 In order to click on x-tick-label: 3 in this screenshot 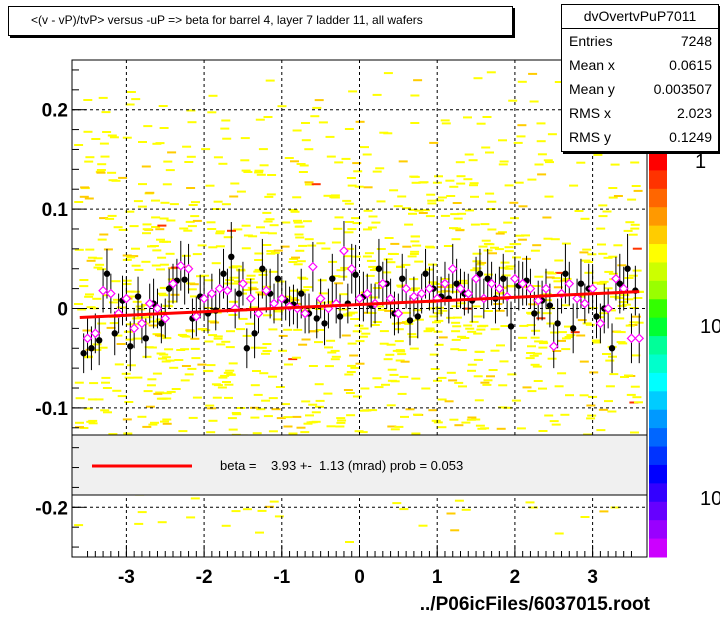, I will do `click(592, 577)`.